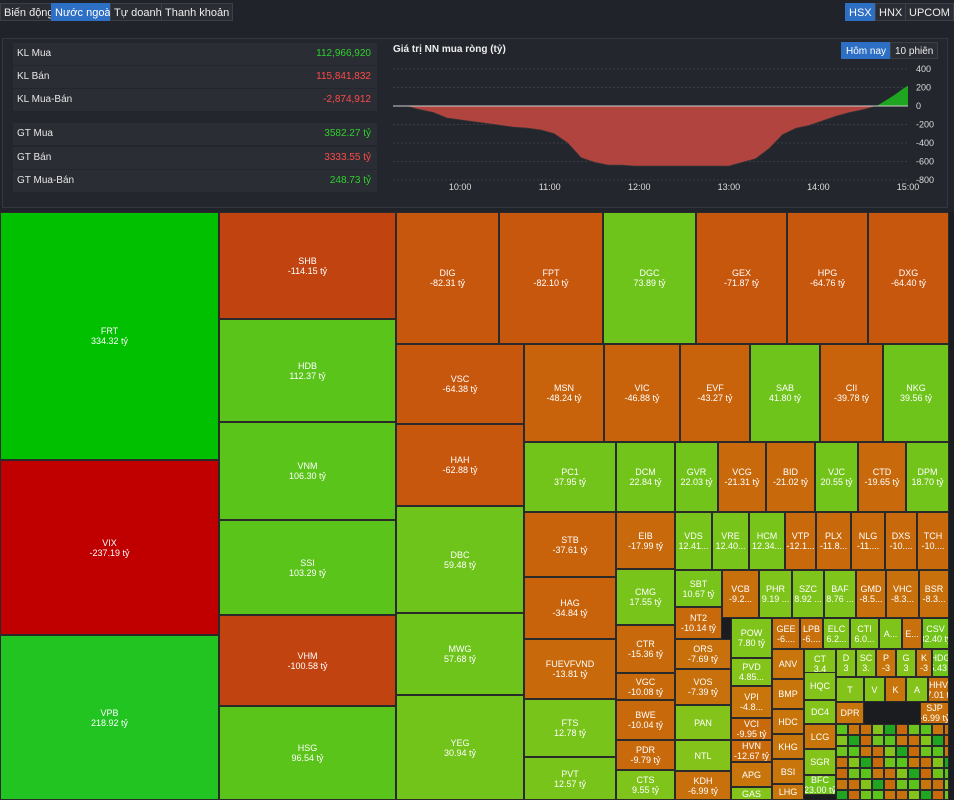 The width and height of the screenshot is (954, 800). What do you see at coordinates (645, 785) in the screenshot?
I see `treemap-cell-cts: CTS 9.55 tỷ` at bounding box center [645, 785].